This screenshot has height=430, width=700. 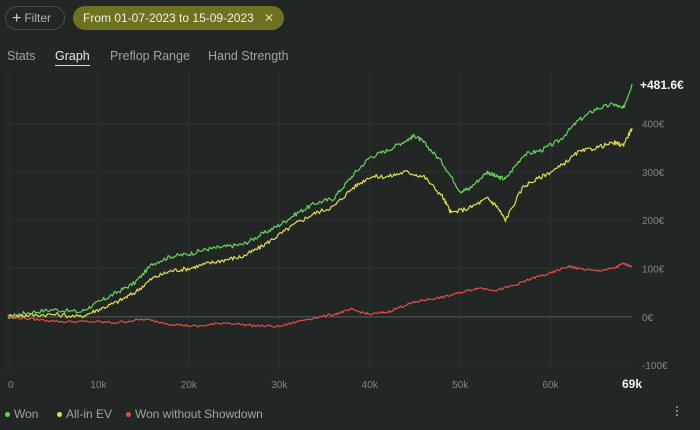 What do you see at coordinates (98, 385) in the screenshot?
I see `x-tick-label: 10k` at bounding box center [98, 385].